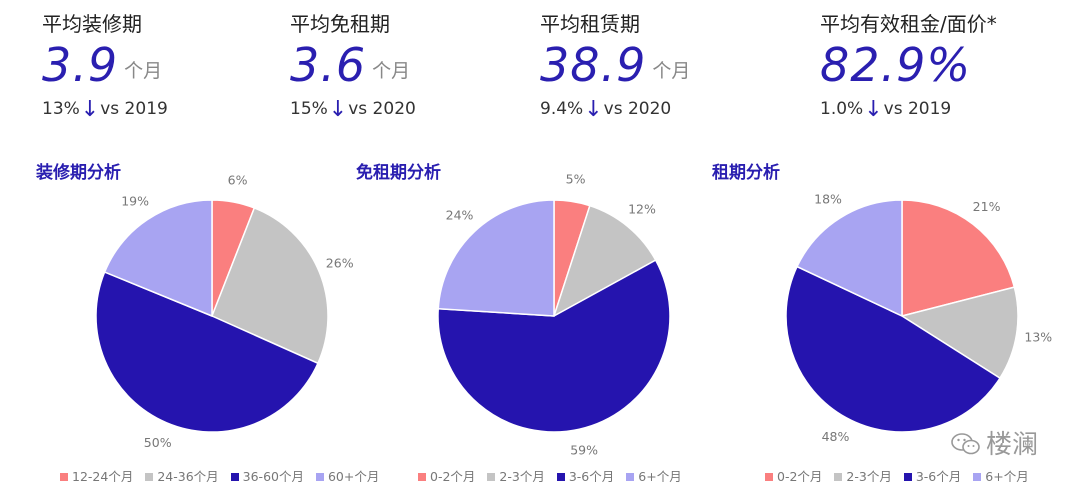  I want to click on pie-data-label: 6%, so click(238, 179).